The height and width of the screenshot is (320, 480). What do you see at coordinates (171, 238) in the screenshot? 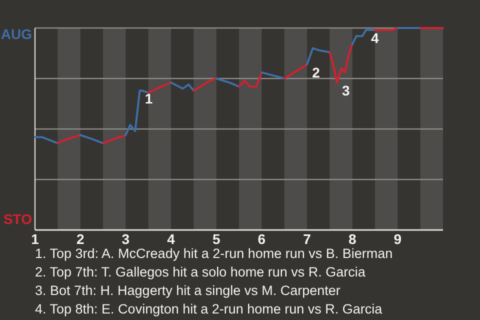
I see `x-tick-label: 4` at bounding box center [171, 238].